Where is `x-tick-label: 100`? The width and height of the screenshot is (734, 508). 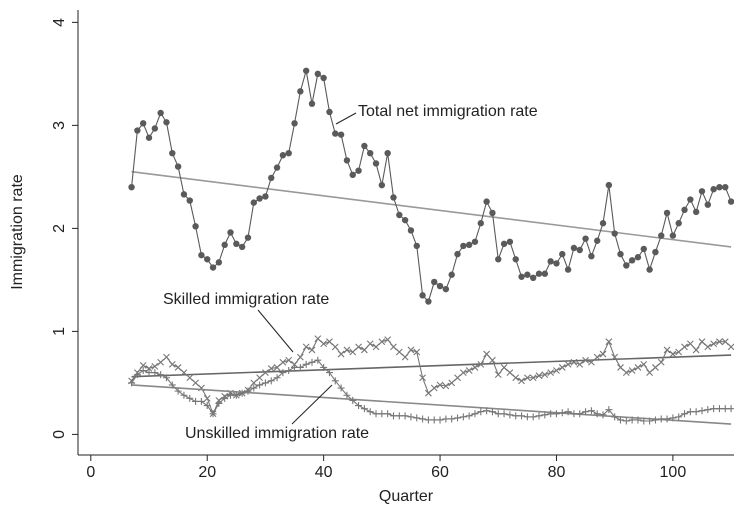 x-tick-label: 100 is located at coordinates (673, 472).